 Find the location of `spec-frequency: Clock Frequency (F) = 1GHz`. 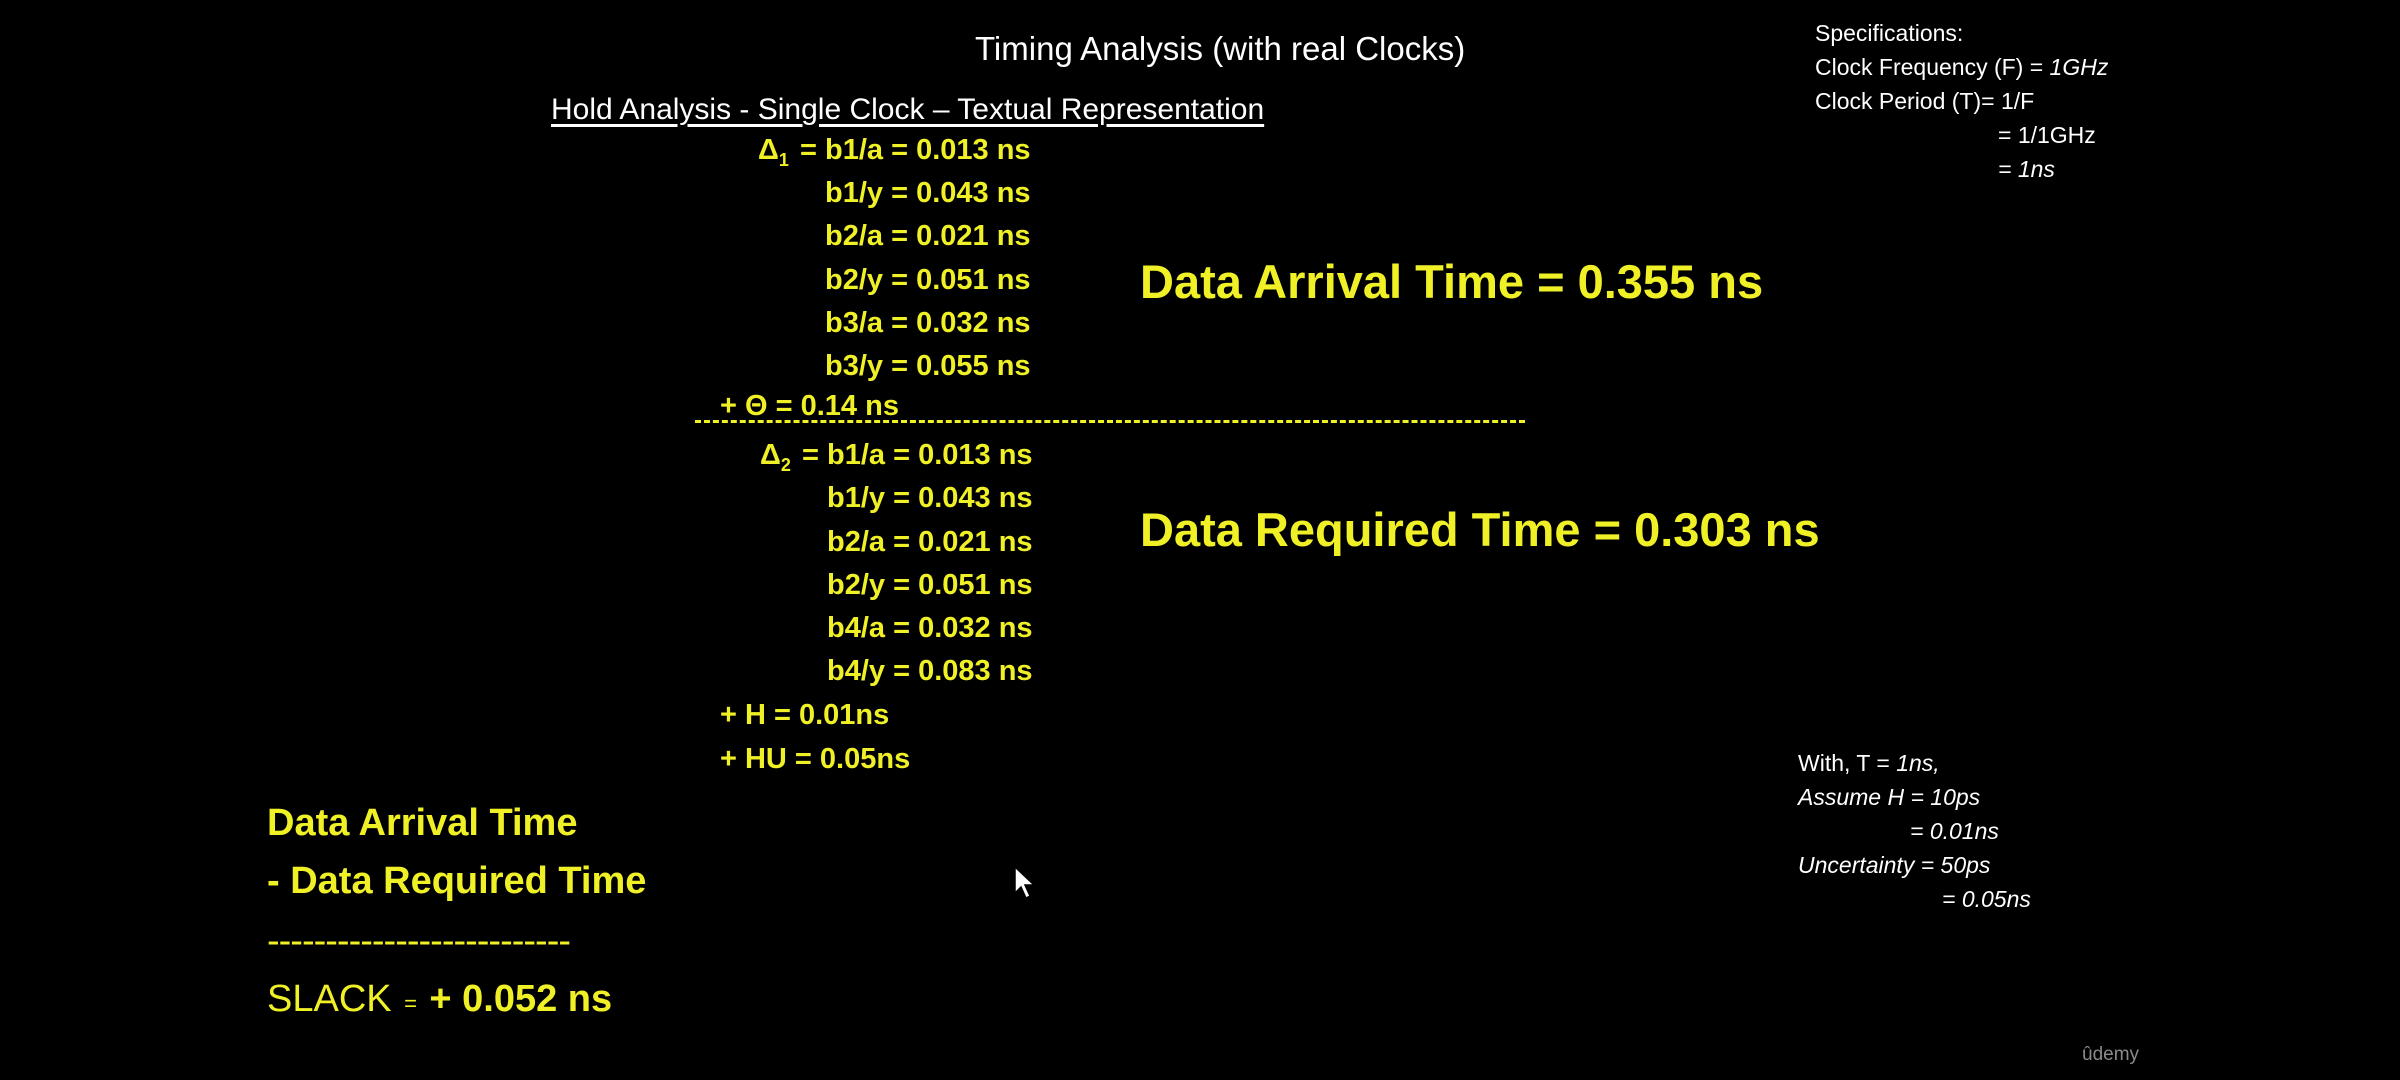

spec-frequency: Clock Frequency (F) = 1GHz is located at coordinates (1961, 67).